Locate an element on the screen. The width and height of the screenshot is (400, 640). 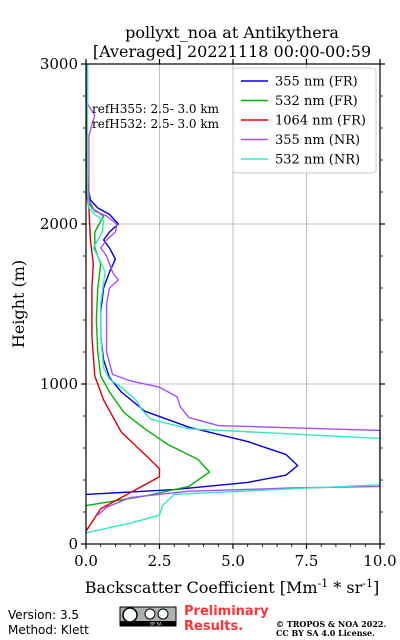
cc-icon is located at coordinates (130, 615).